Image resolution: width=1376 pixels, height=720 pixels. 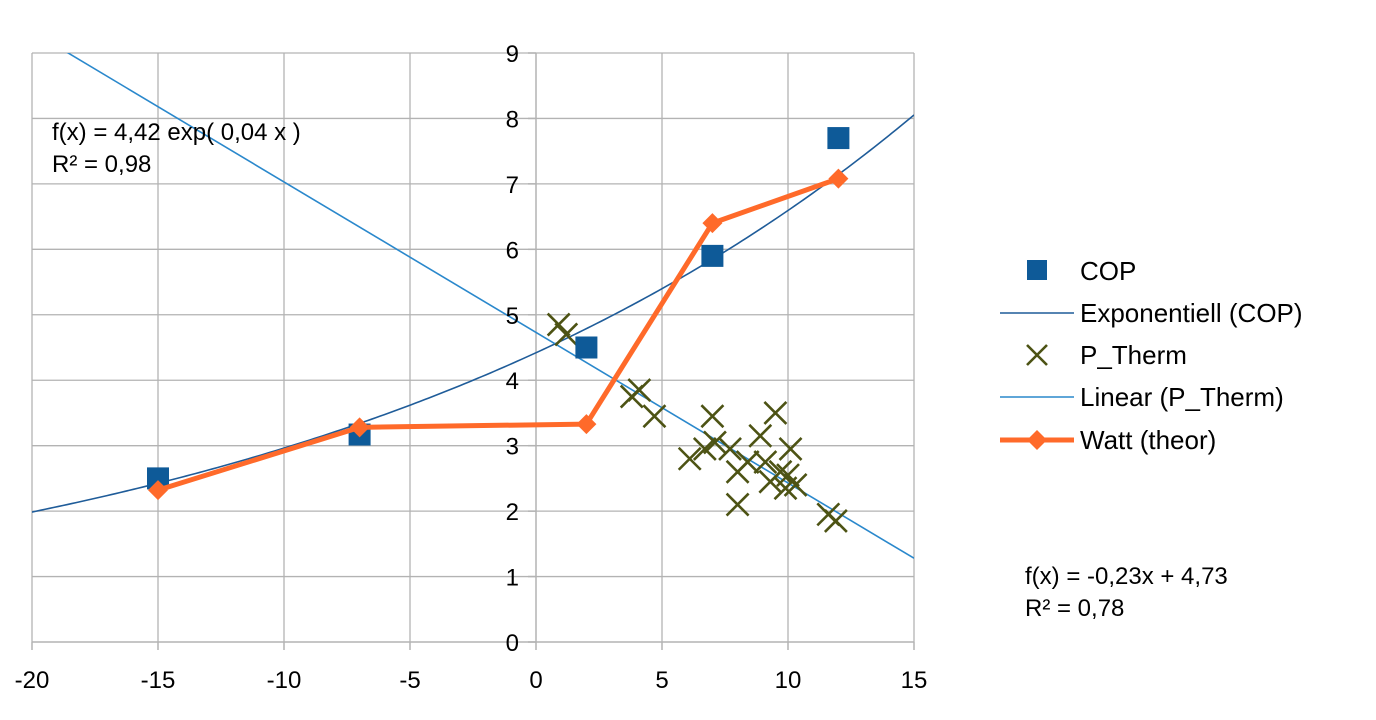 What do you see at coordinates (1182, 397) in the screenshot?
I see `legend-label-linear: Linear (P_Therm)` at bounding box center [1182, 397].